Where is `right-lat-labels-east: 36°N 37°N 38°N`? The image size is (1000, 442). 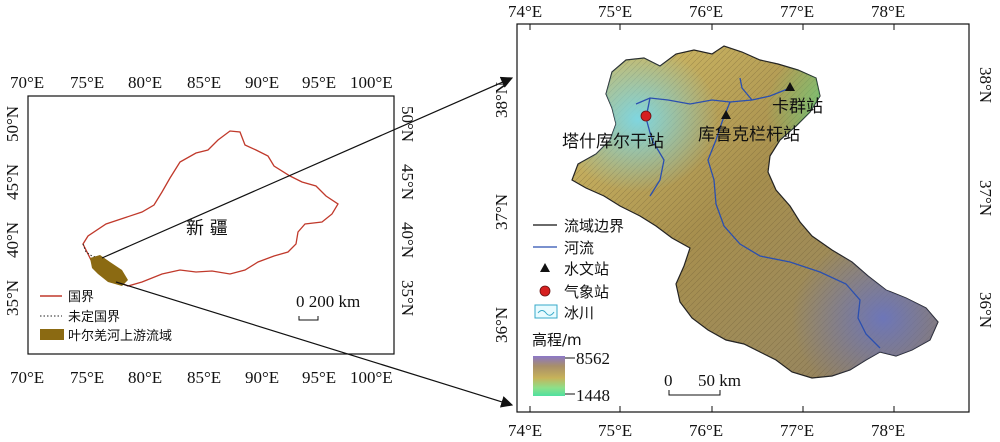 right-lat-labels-east: 36°N 37°N 38°N is located at coordinates (985, 197).